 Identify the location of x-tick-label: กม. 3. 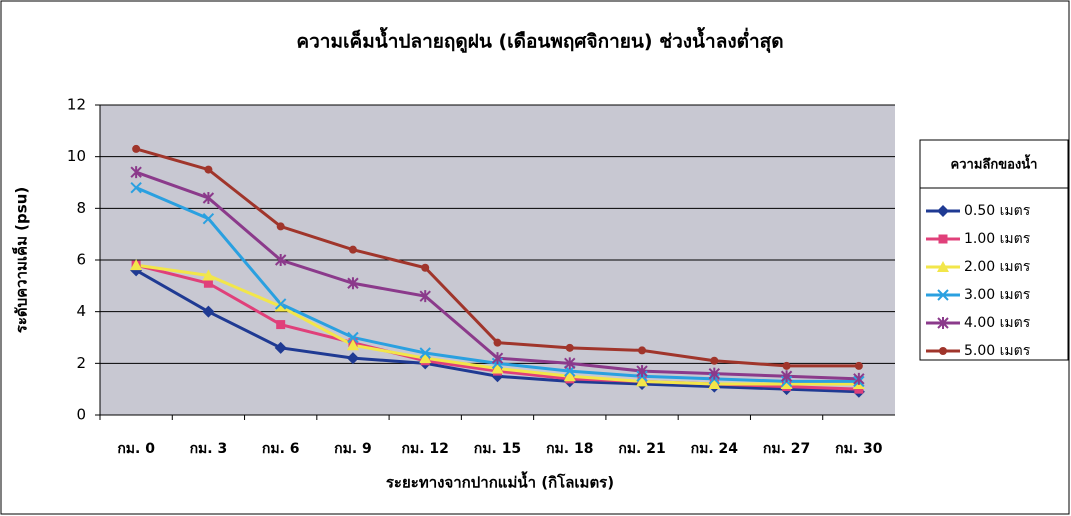
(209, 449).